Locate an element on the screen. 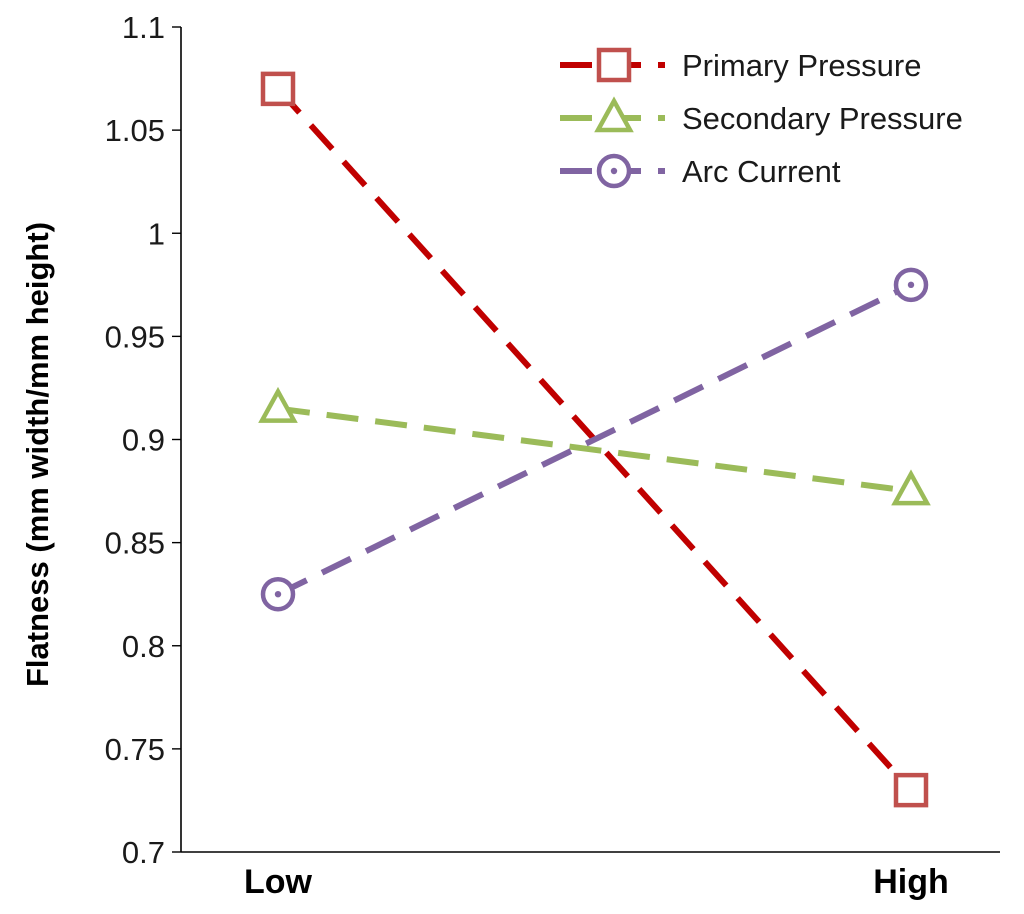 Image resolution: width=1024 pixels, height=914 pixels. legend-entry: Primary Pressure is located at coordinates (740, 65).